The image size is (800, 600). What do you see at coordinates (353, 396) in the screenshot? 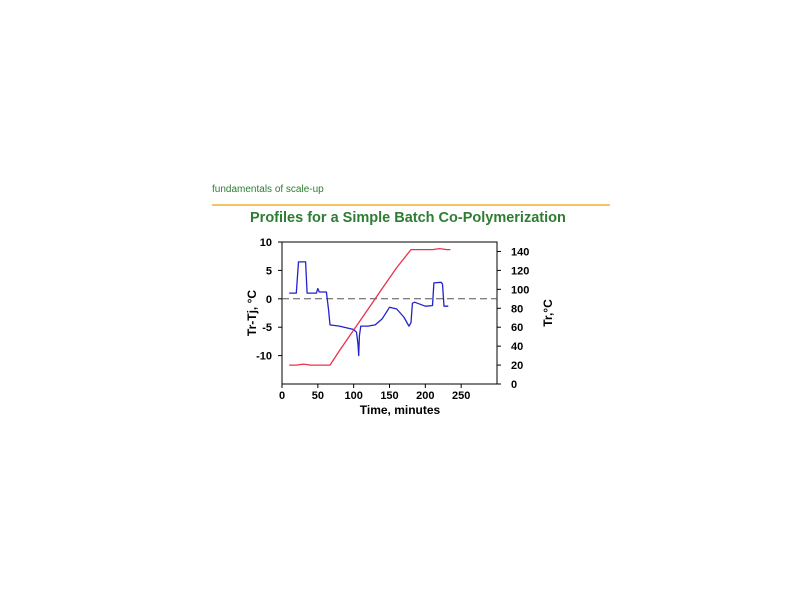
I see `x-tick-label: 100` at bounding box center [353, 396].